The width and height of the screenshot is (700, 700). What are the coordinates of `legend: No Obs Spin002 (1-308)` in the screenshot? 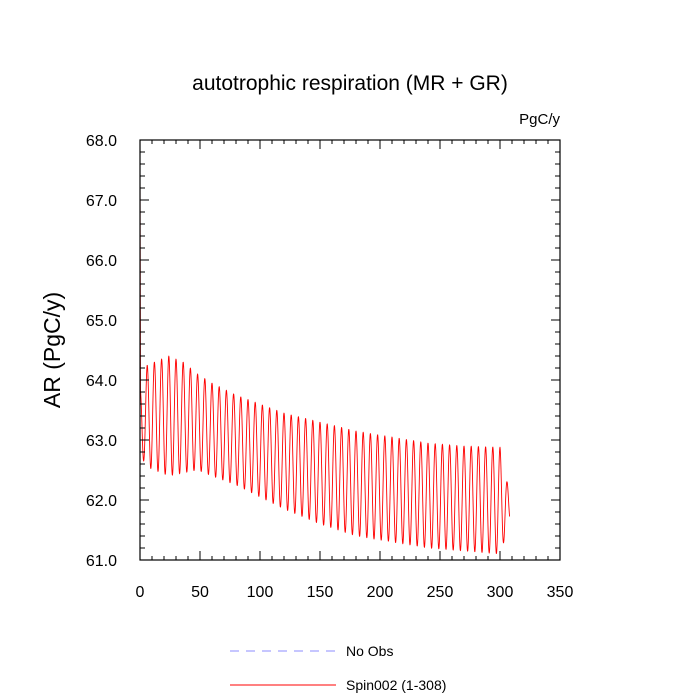 It's located at (338, 668).